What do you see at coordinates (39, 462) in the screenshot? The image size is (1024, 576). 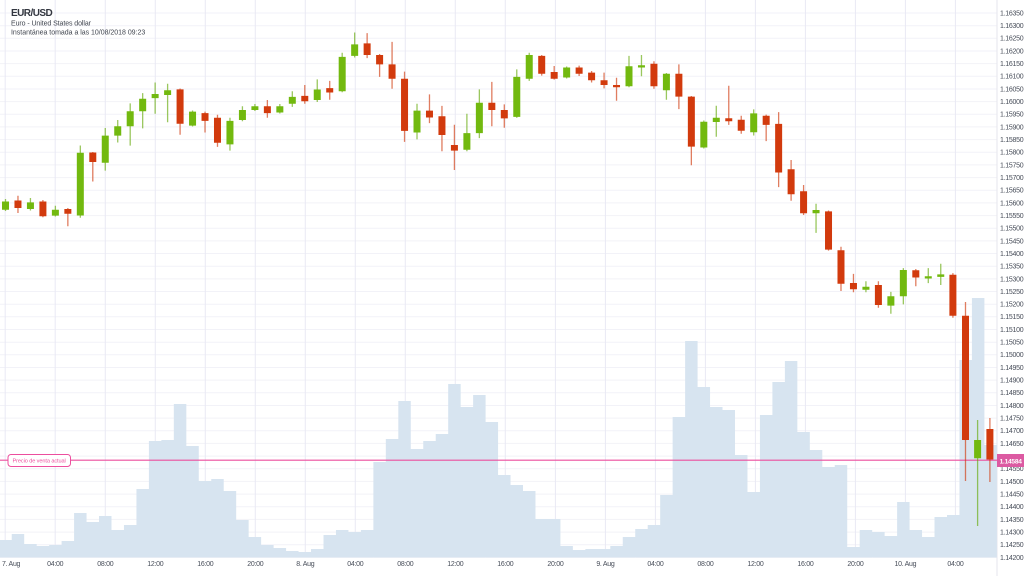 I see `svg-text: Precio de venta actual` at bounding box center [39, 462].